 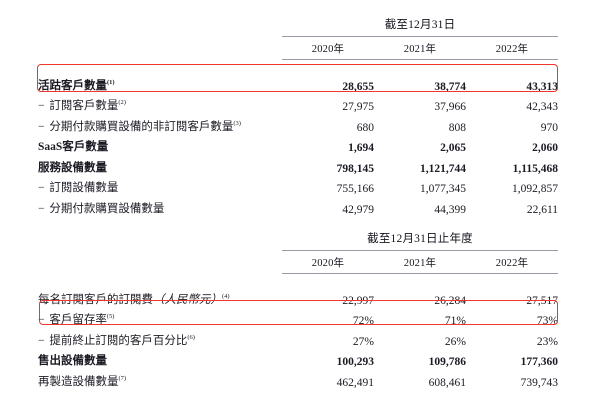 I want to click on row-label-text: 訂閱設備數量, so click(x=84, y=188).